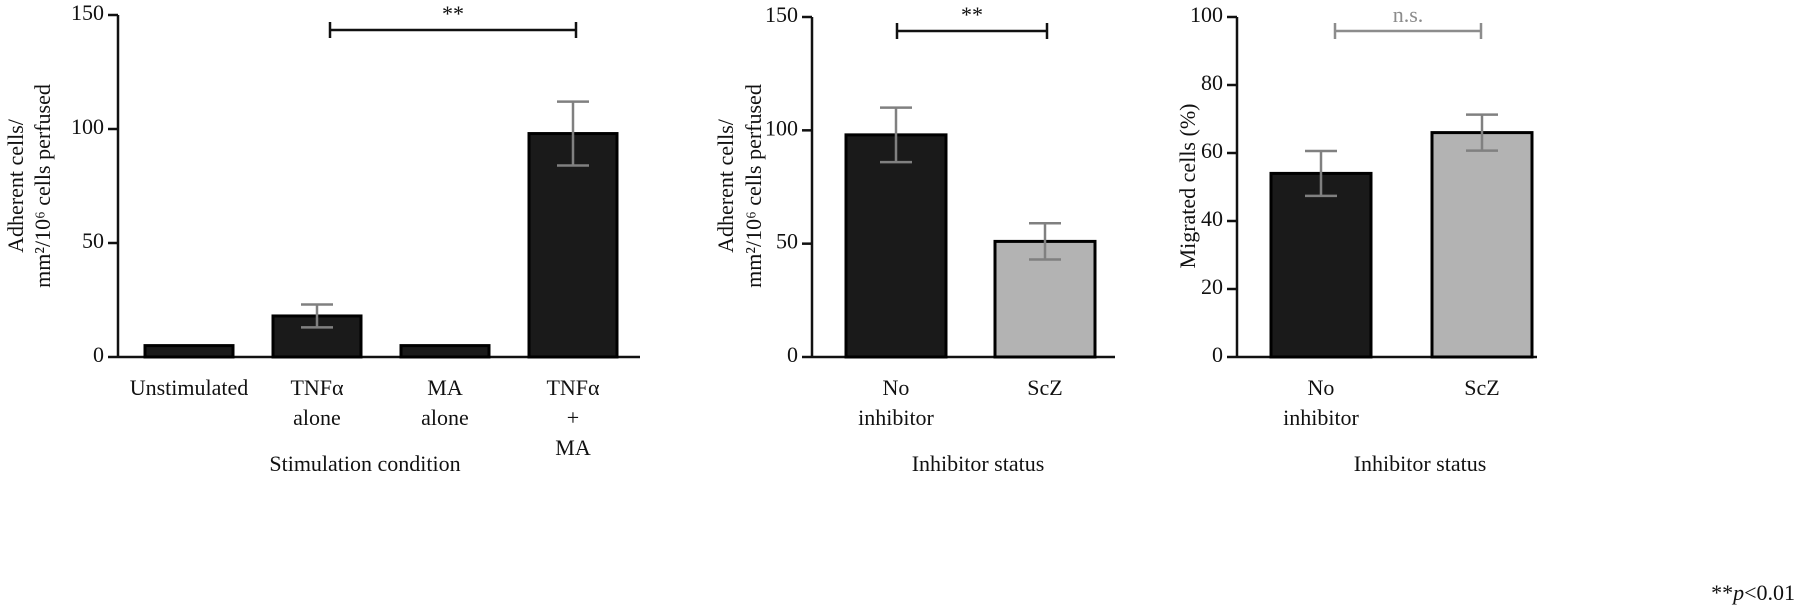  Describe the element at coordinates (1769, 592) in the screenshot. I see `footnote-threshold: <0.01` at that location.